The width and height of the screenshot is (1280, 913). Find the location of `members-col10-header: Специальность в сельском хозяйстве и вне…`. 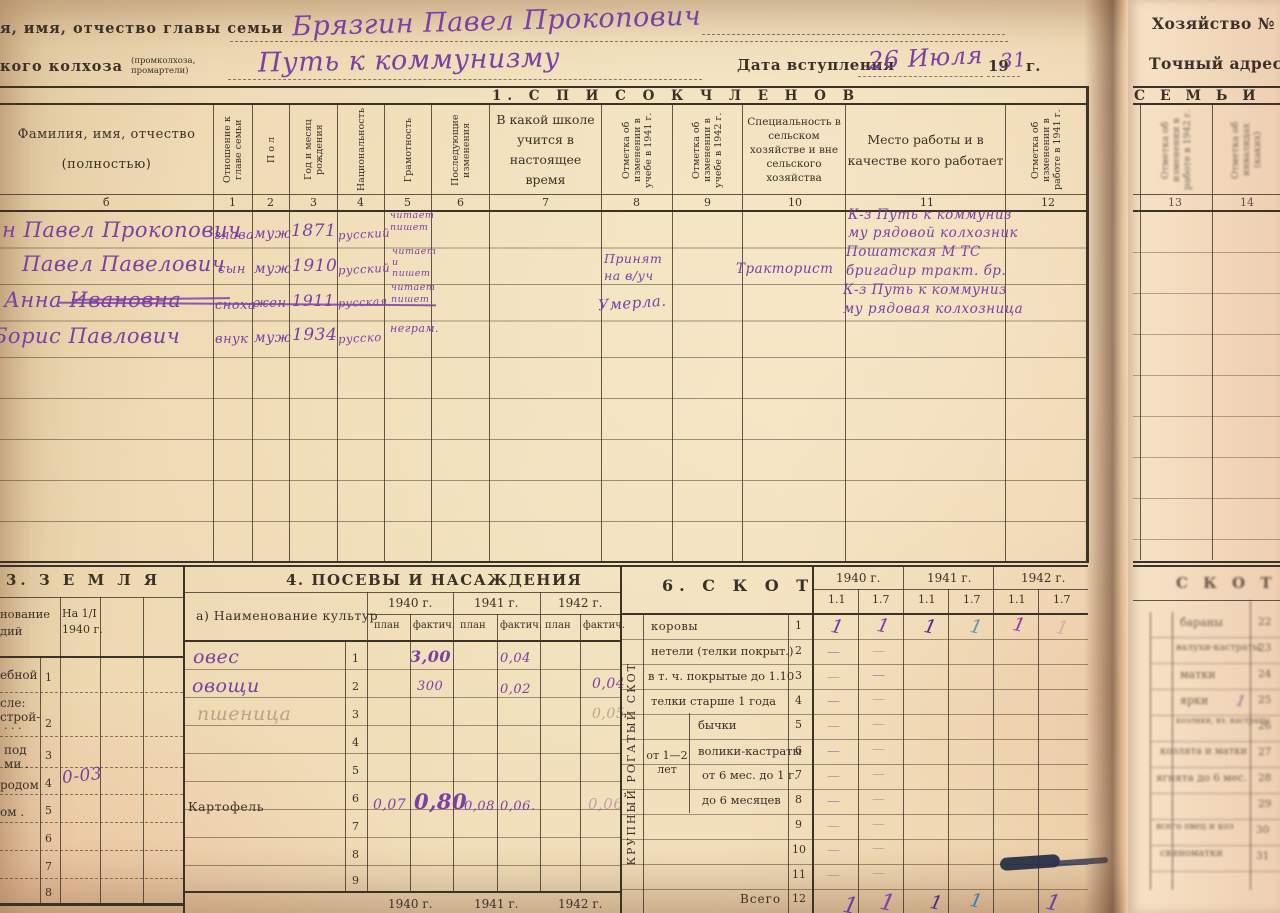

members-col10-header: Специальность в сельском хозяйстве и вне… is located at coordinates (794, 150).